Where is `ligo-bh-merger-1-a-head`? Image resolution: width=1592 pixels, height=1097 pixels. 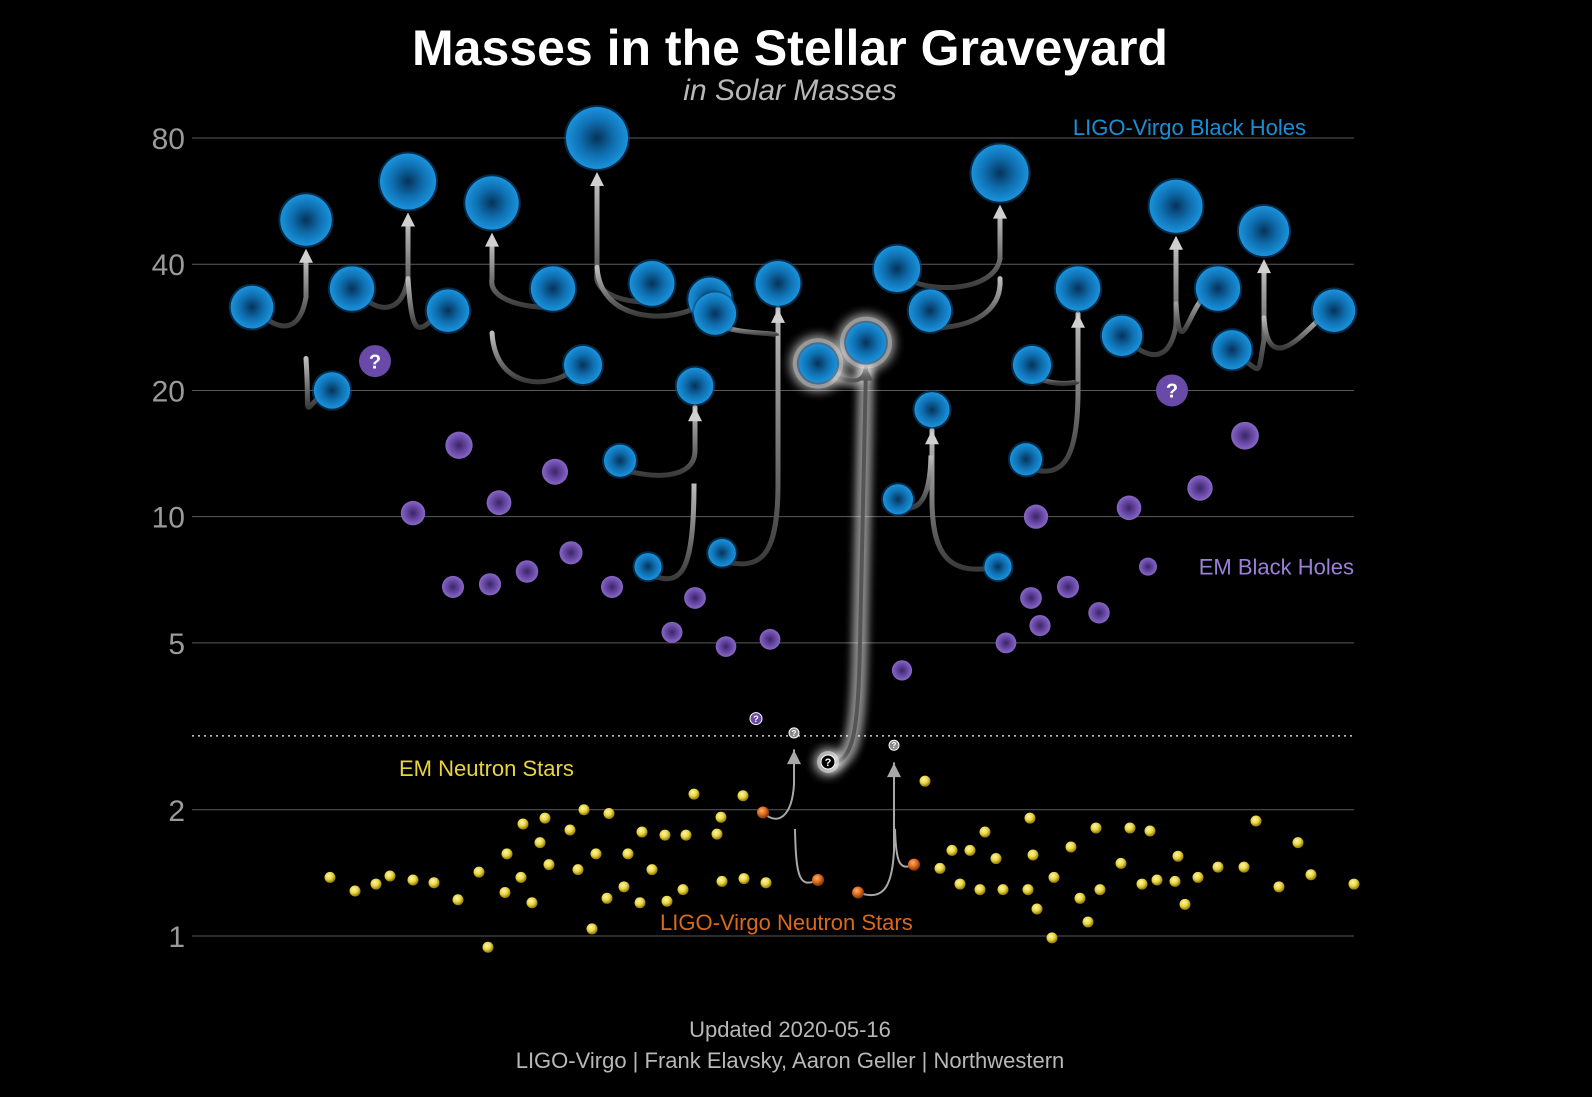
ligo-bh-merger-1-a-head is located at coordinates (306, 255).